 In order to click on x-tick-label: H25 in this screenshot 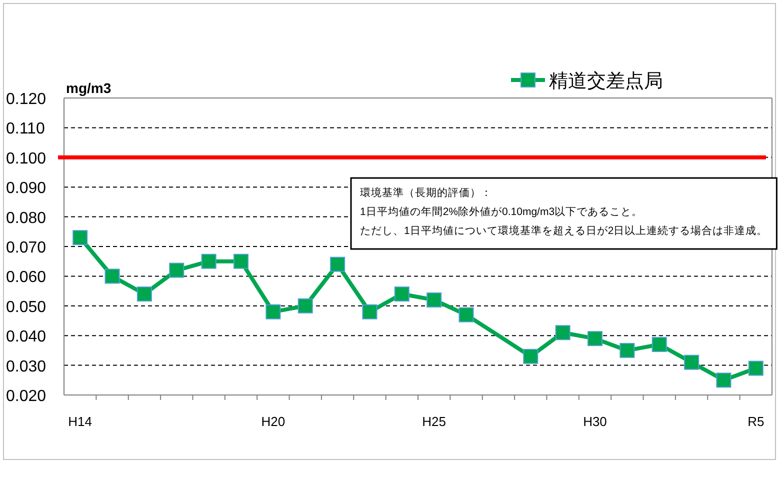, I will do `click(434, 421)`.